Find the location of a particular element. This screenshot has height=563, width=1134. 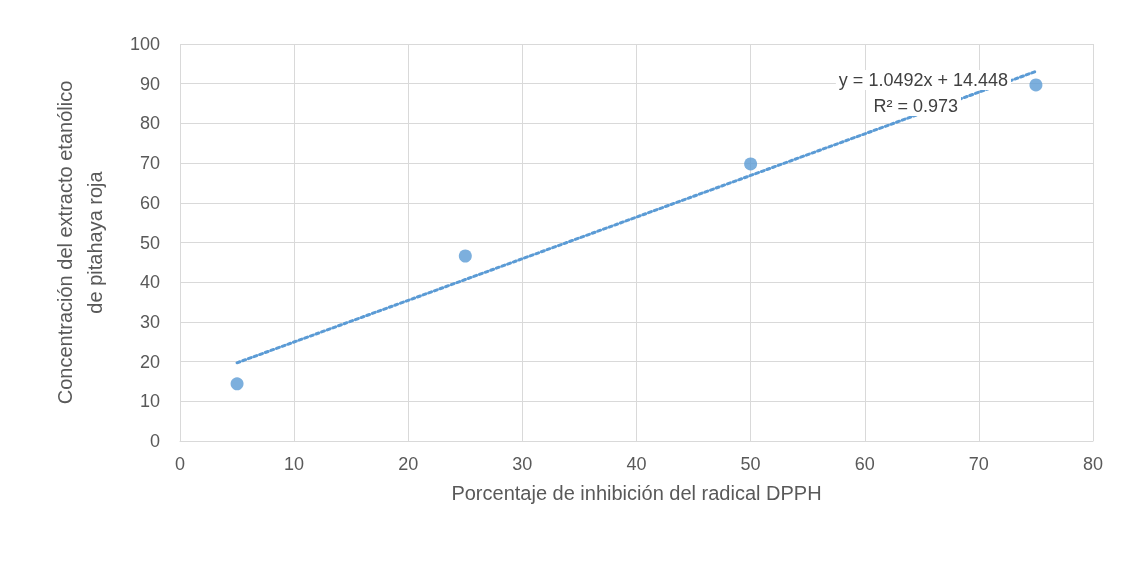

y-tick-label: 80 is located at coordinates (149, 123).